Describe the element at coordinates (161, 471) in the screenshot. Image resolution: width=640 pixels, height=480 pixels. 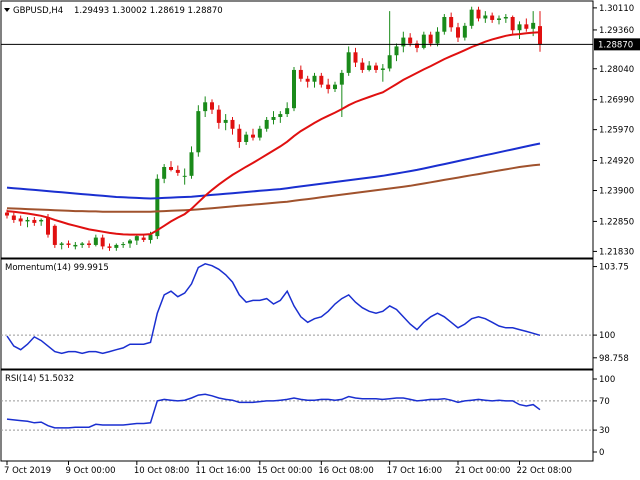
I see `time-tick-label: 10 Oct 08:00` at that location.